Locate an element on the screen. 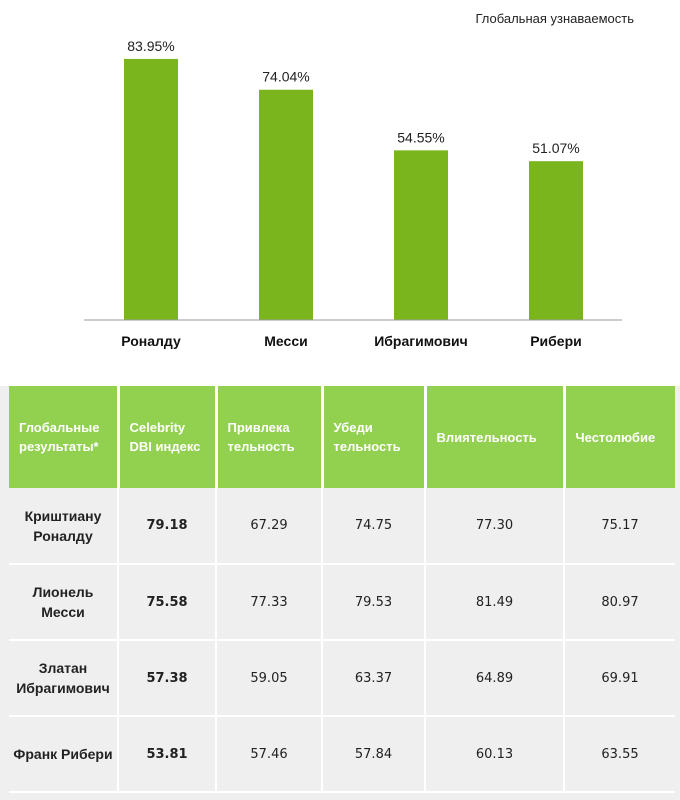 The height and width of the screenshot is (800, 680). column-header: Глобальные результаты* is located at coordinates (64, 437).